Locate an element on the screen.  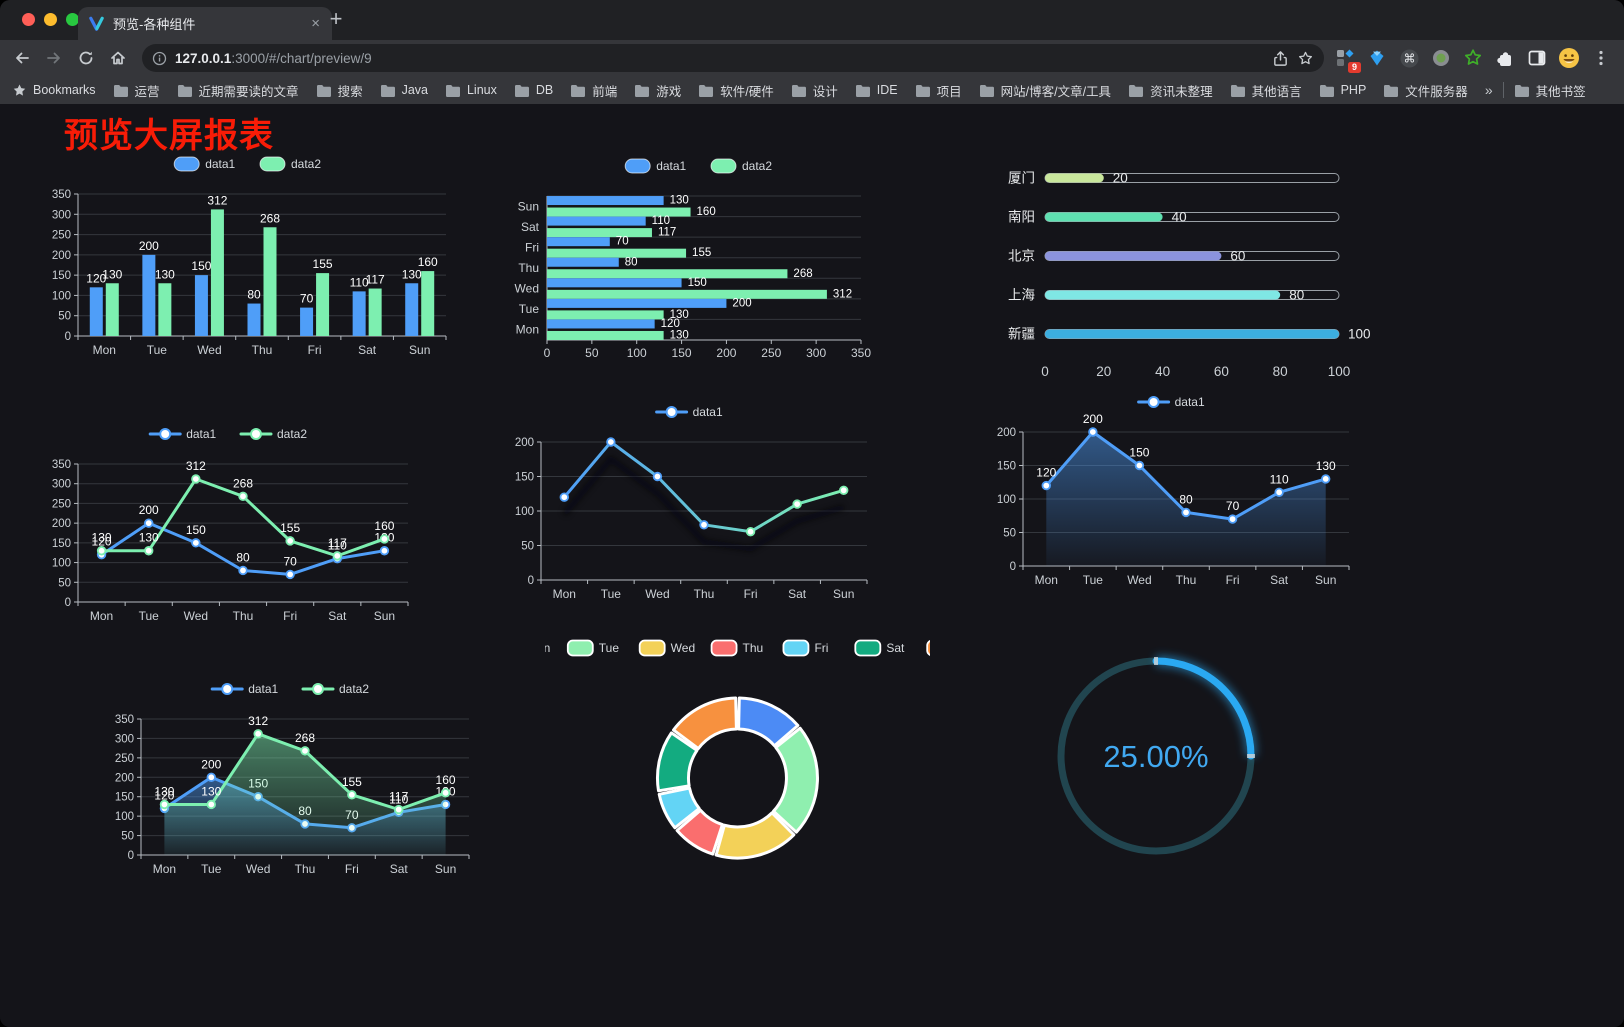
bookmark-folder: 近期需要读的文章 is located at coordinates (238, 90).